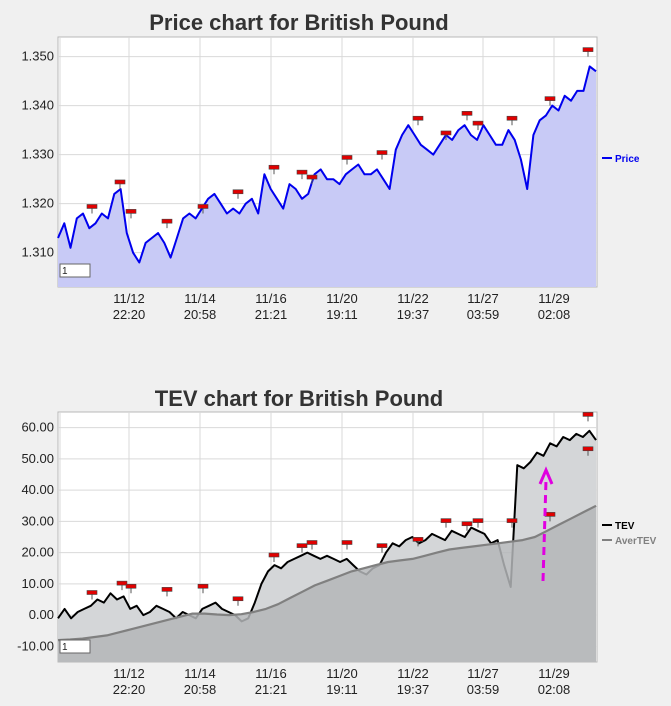 The image size is (671, 706). What do you see at coordinates (37, 427) in the screenshot?
I see `y-tick-label: 60.00` at bounding box center [37, 427].